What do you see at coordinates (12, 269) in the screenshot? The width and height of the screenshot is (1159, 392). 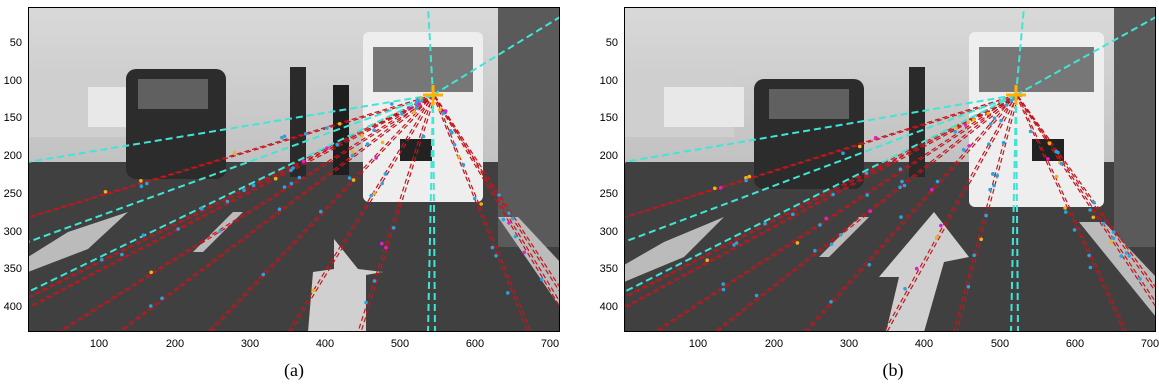 I see `y-tick-label: 350` at bounding box center [12, 269].